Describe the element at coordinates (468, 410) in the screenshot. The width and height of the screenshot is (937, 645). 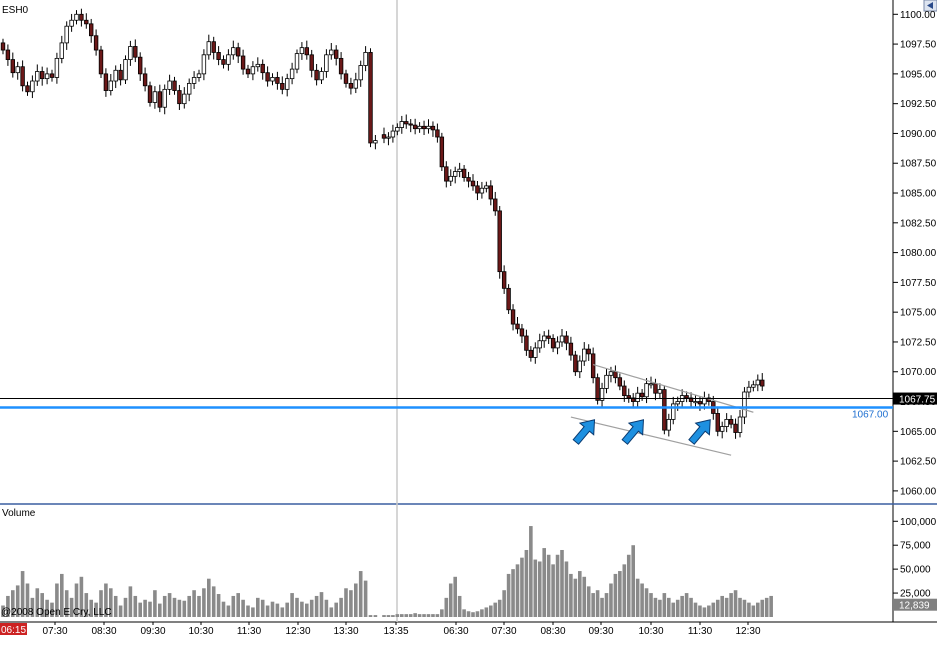
I see `overlays: 1067.00 1067.75` at that location.